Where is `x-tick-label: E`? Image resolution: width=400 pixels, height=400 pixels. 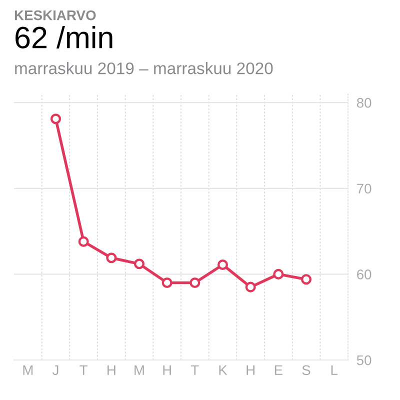 x-tick-label: E is located at coordinates (278, 370).